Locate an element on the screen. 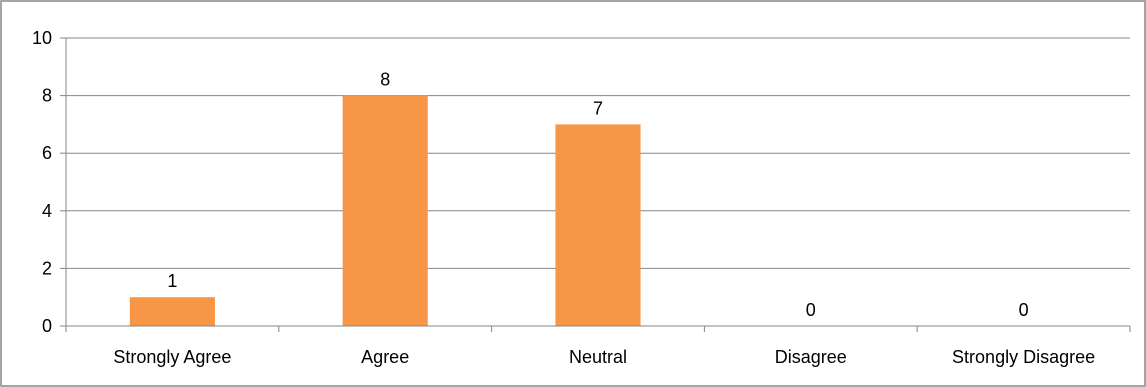  y-tick-label: 8 is located at coordinates (47, 96).